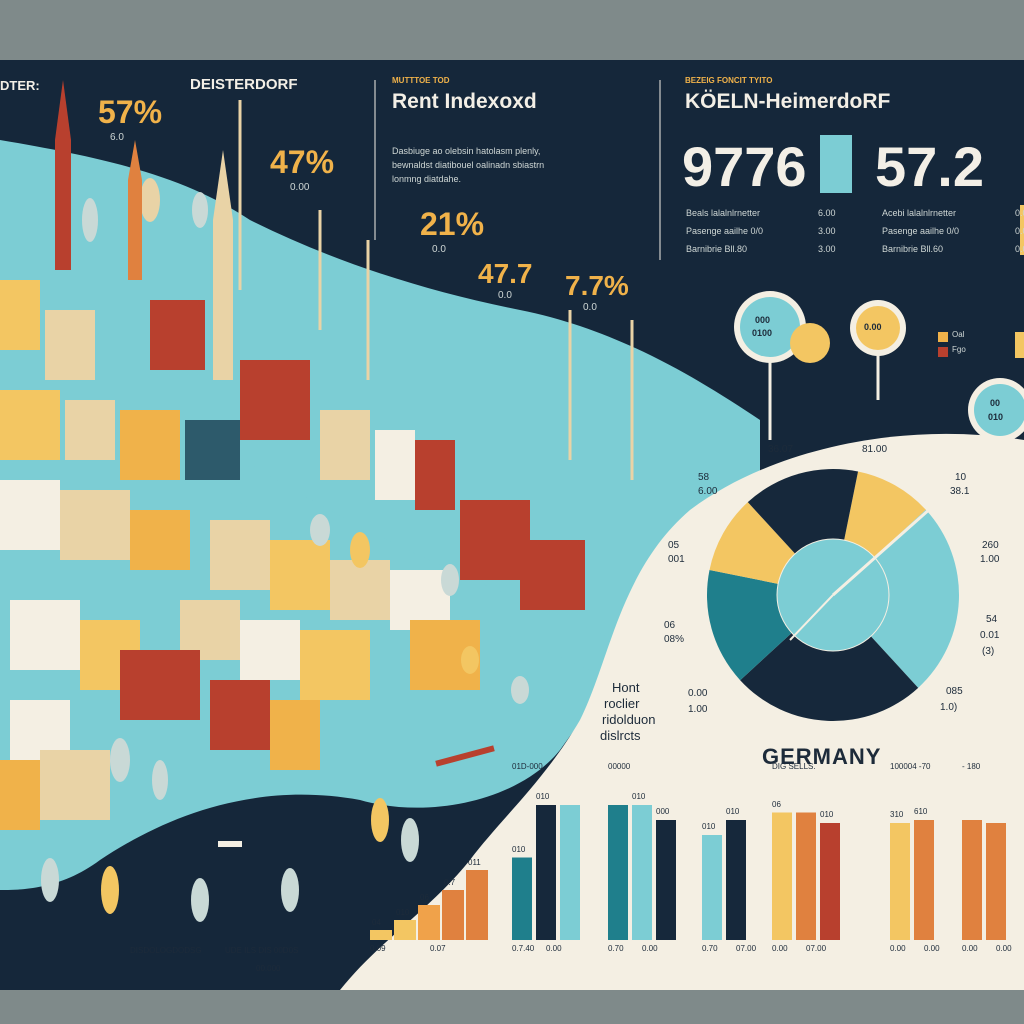 The width and height of the screenshot is (1024, 1024). I want to click on small-bar-chart, so click(429, 905).